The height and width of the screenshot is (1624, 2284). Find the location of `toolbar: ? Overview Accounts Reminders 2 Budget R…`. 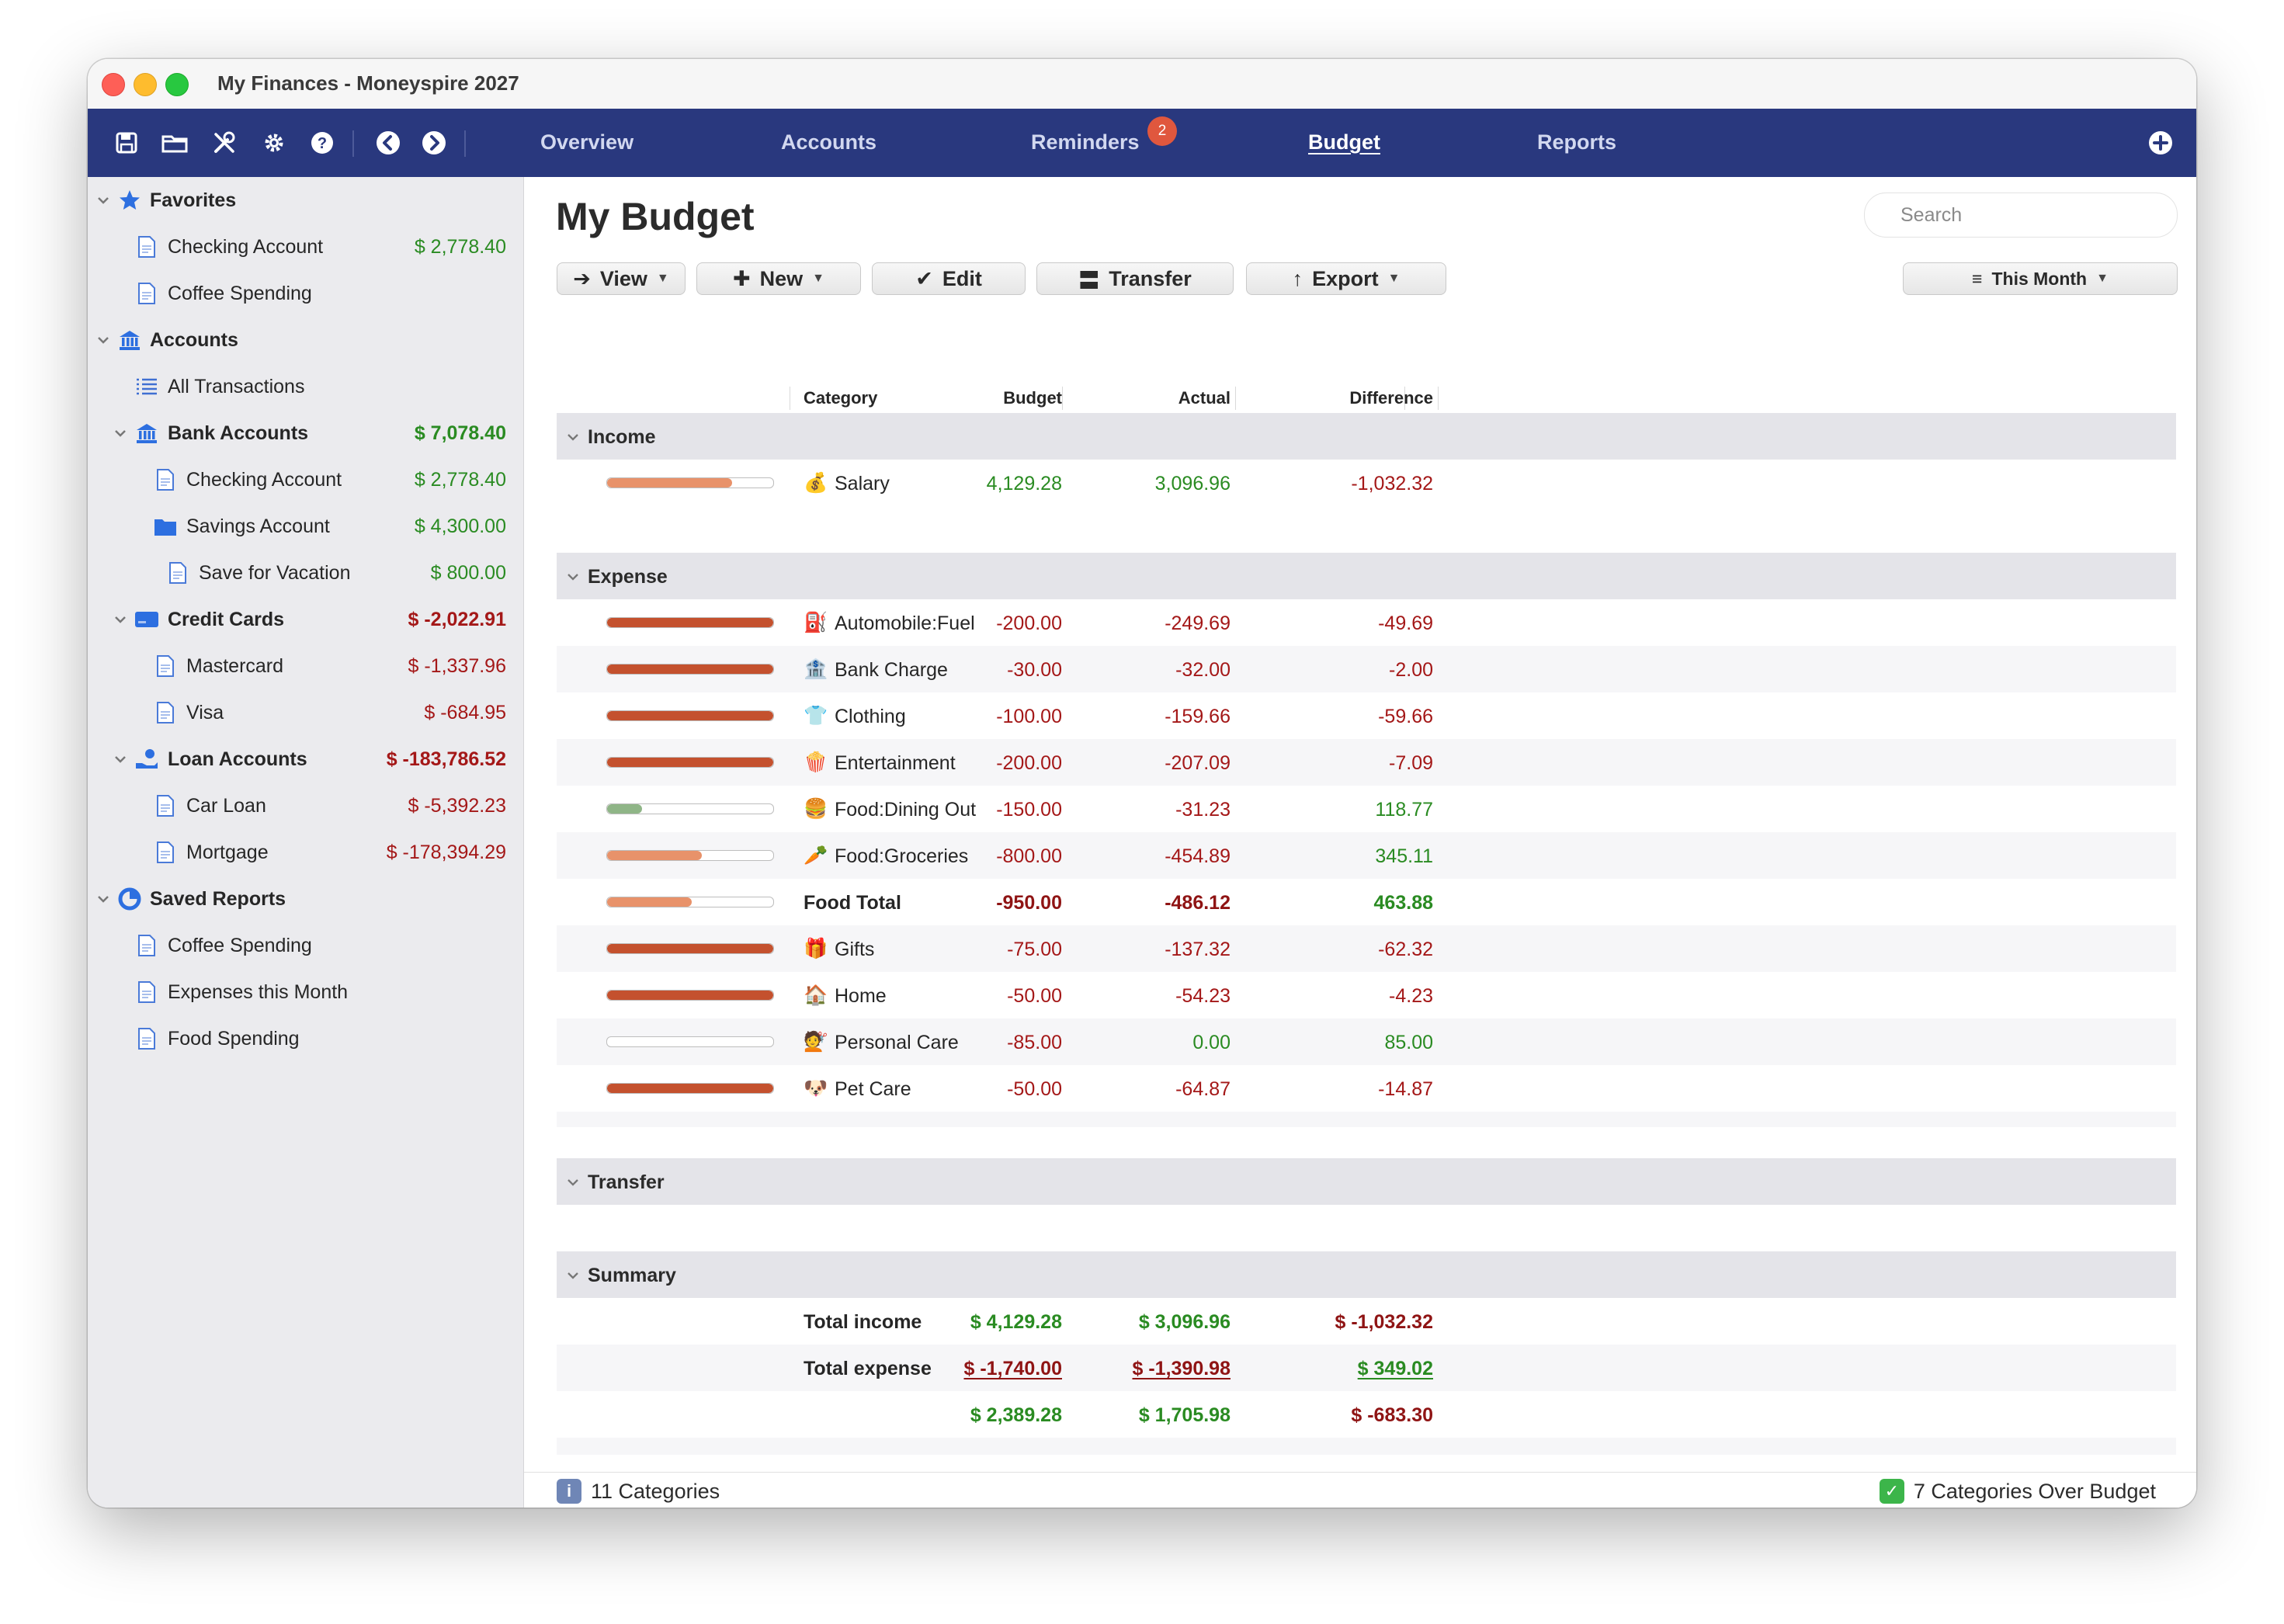

toolbar: ? Overview Accounts Reminders 2 Budget R… is located at coordinates (1142, 143).